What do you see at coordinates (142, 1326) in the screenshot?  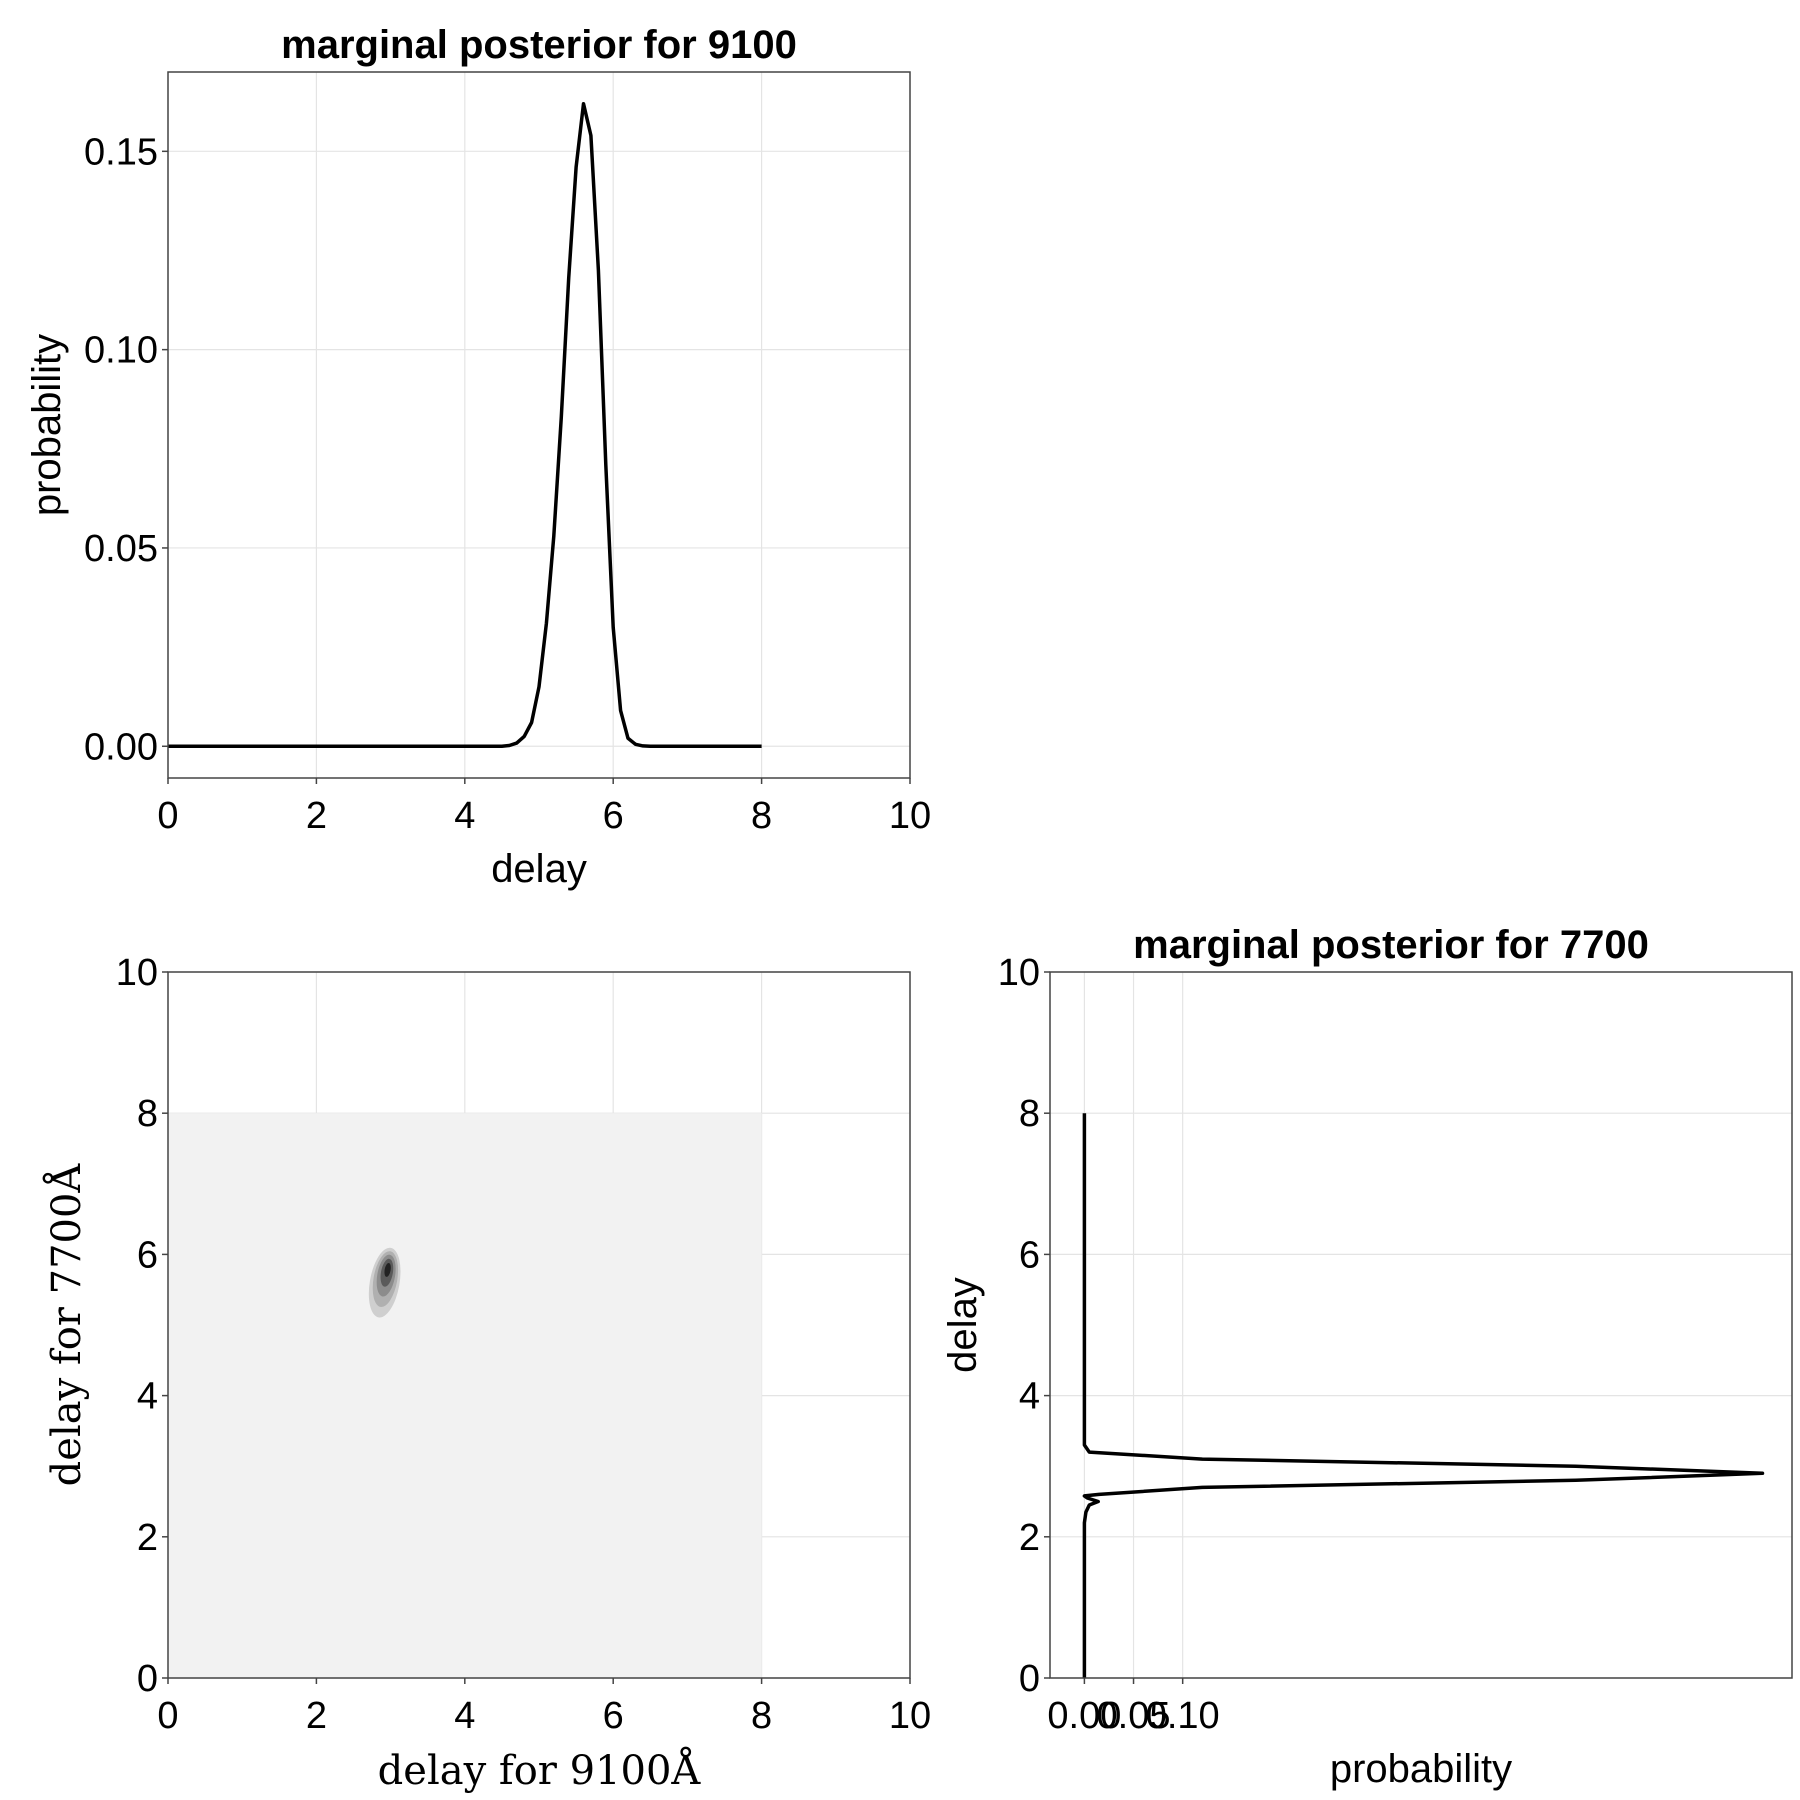 I see `joint-y-ticks: 0 2 4 6 8 10` at bounding box center [142, 1326].